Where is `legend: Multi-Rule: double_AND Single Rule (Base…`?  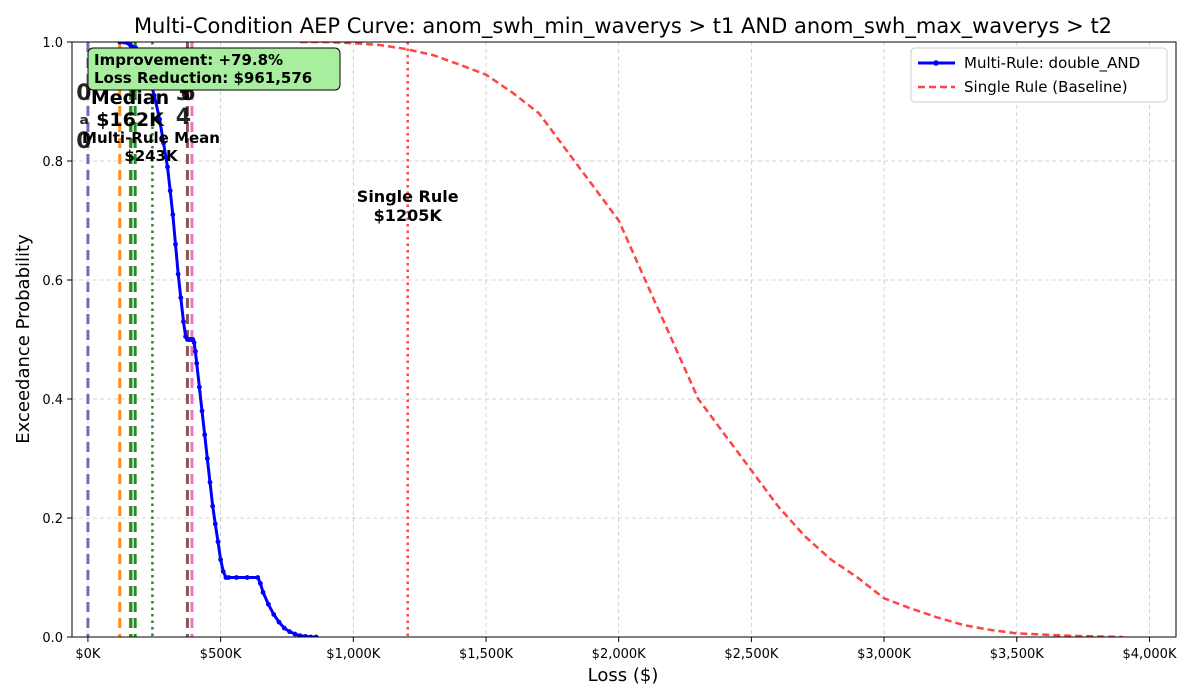 legend: Multi-Rule: double_AND Single Rule (Base… is located at coordinates (1039, 75).